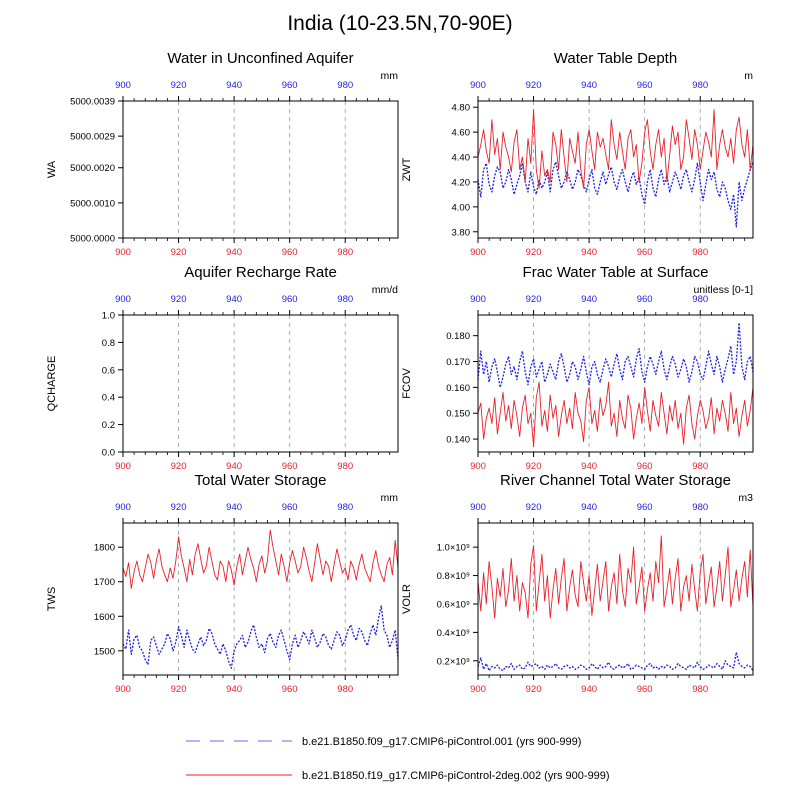  I want to click on y-tick-label: 0.180, so click(458, 336).